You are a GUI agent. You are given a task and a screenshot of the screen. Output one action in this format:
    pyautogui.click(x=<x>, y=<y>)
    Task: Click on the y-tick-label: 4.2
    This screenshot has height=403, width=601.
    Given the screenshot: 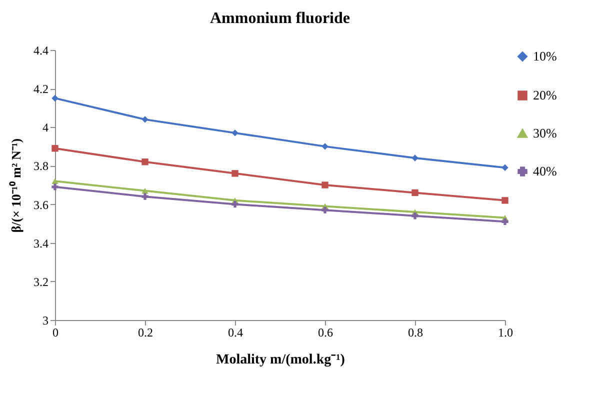 What is the action you would take?
    pyautogui.click(x=41, y=89)
    